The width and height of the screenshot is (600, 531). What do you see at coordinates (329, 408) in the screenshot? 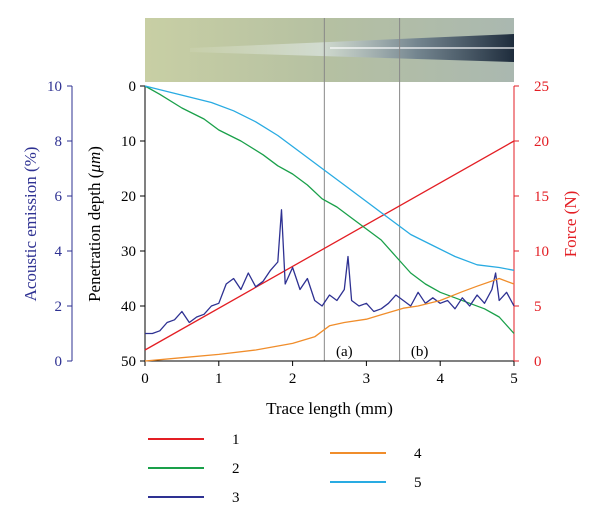
I see `x-axis-title: Trace length (mm)` at bounding box center [329, 408].